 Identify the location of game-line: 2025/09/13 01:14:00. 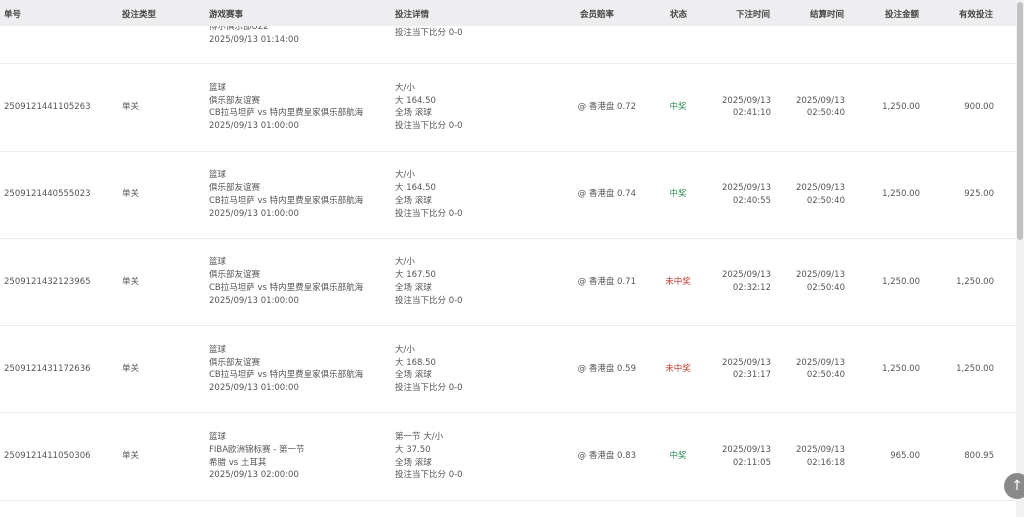
(254, 39).